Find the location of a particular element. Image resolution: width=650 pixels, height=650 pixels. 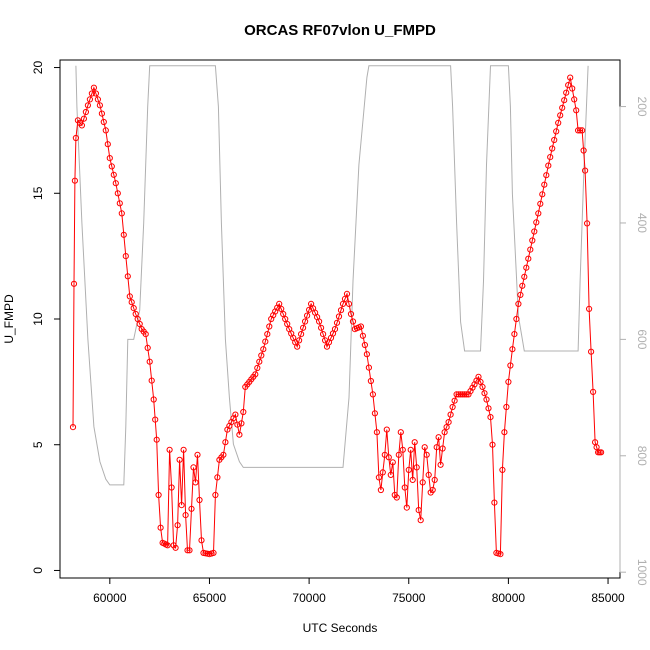

x-tick-label: 60000 is located at coordinates (110, 598).